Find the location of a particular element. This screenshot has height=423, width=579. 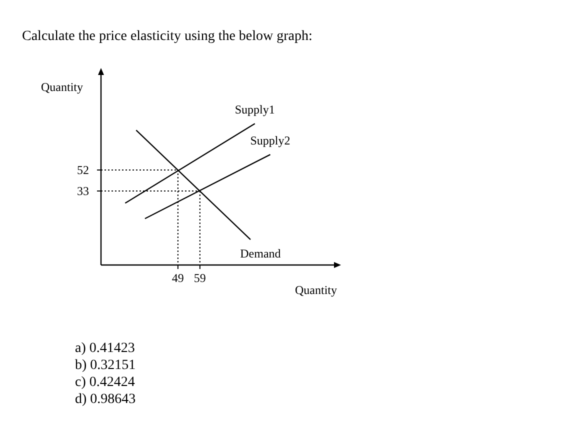

text: a) 0.41423 is located at coordinates (105, 348).